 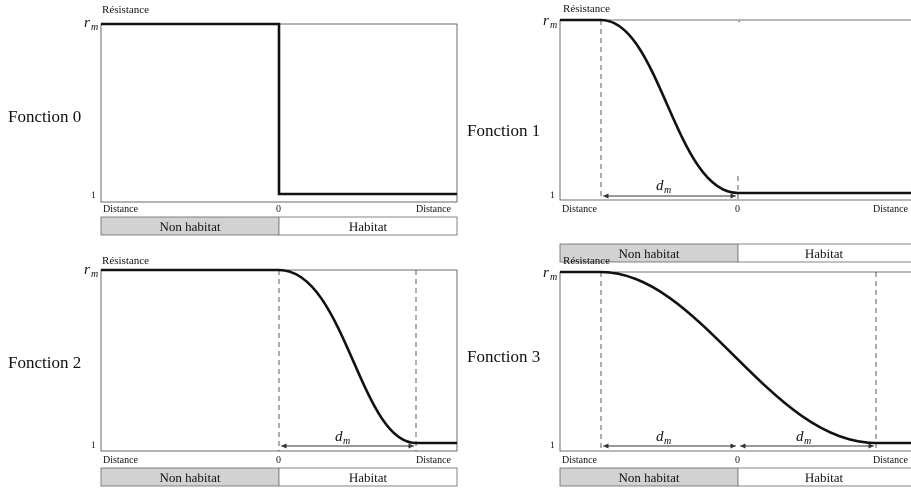 I want to click on panel-3-dm-label-right: d m, so click(x=803, y=438).